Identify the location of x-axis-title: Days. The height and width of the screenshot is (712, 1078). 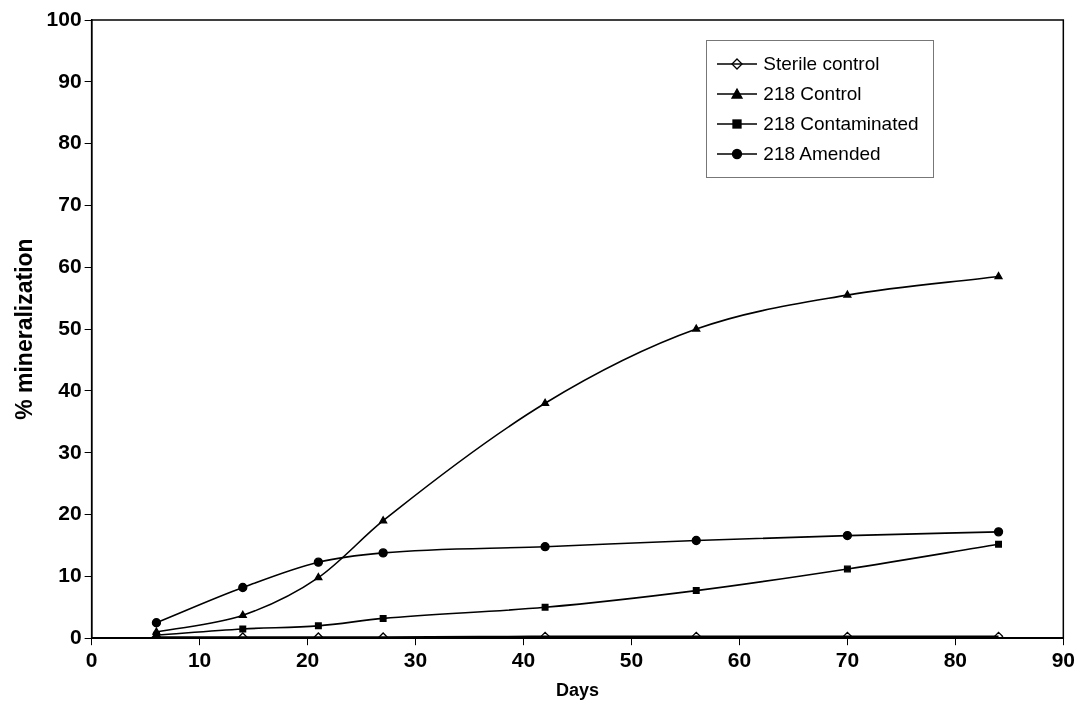
(577, 690).